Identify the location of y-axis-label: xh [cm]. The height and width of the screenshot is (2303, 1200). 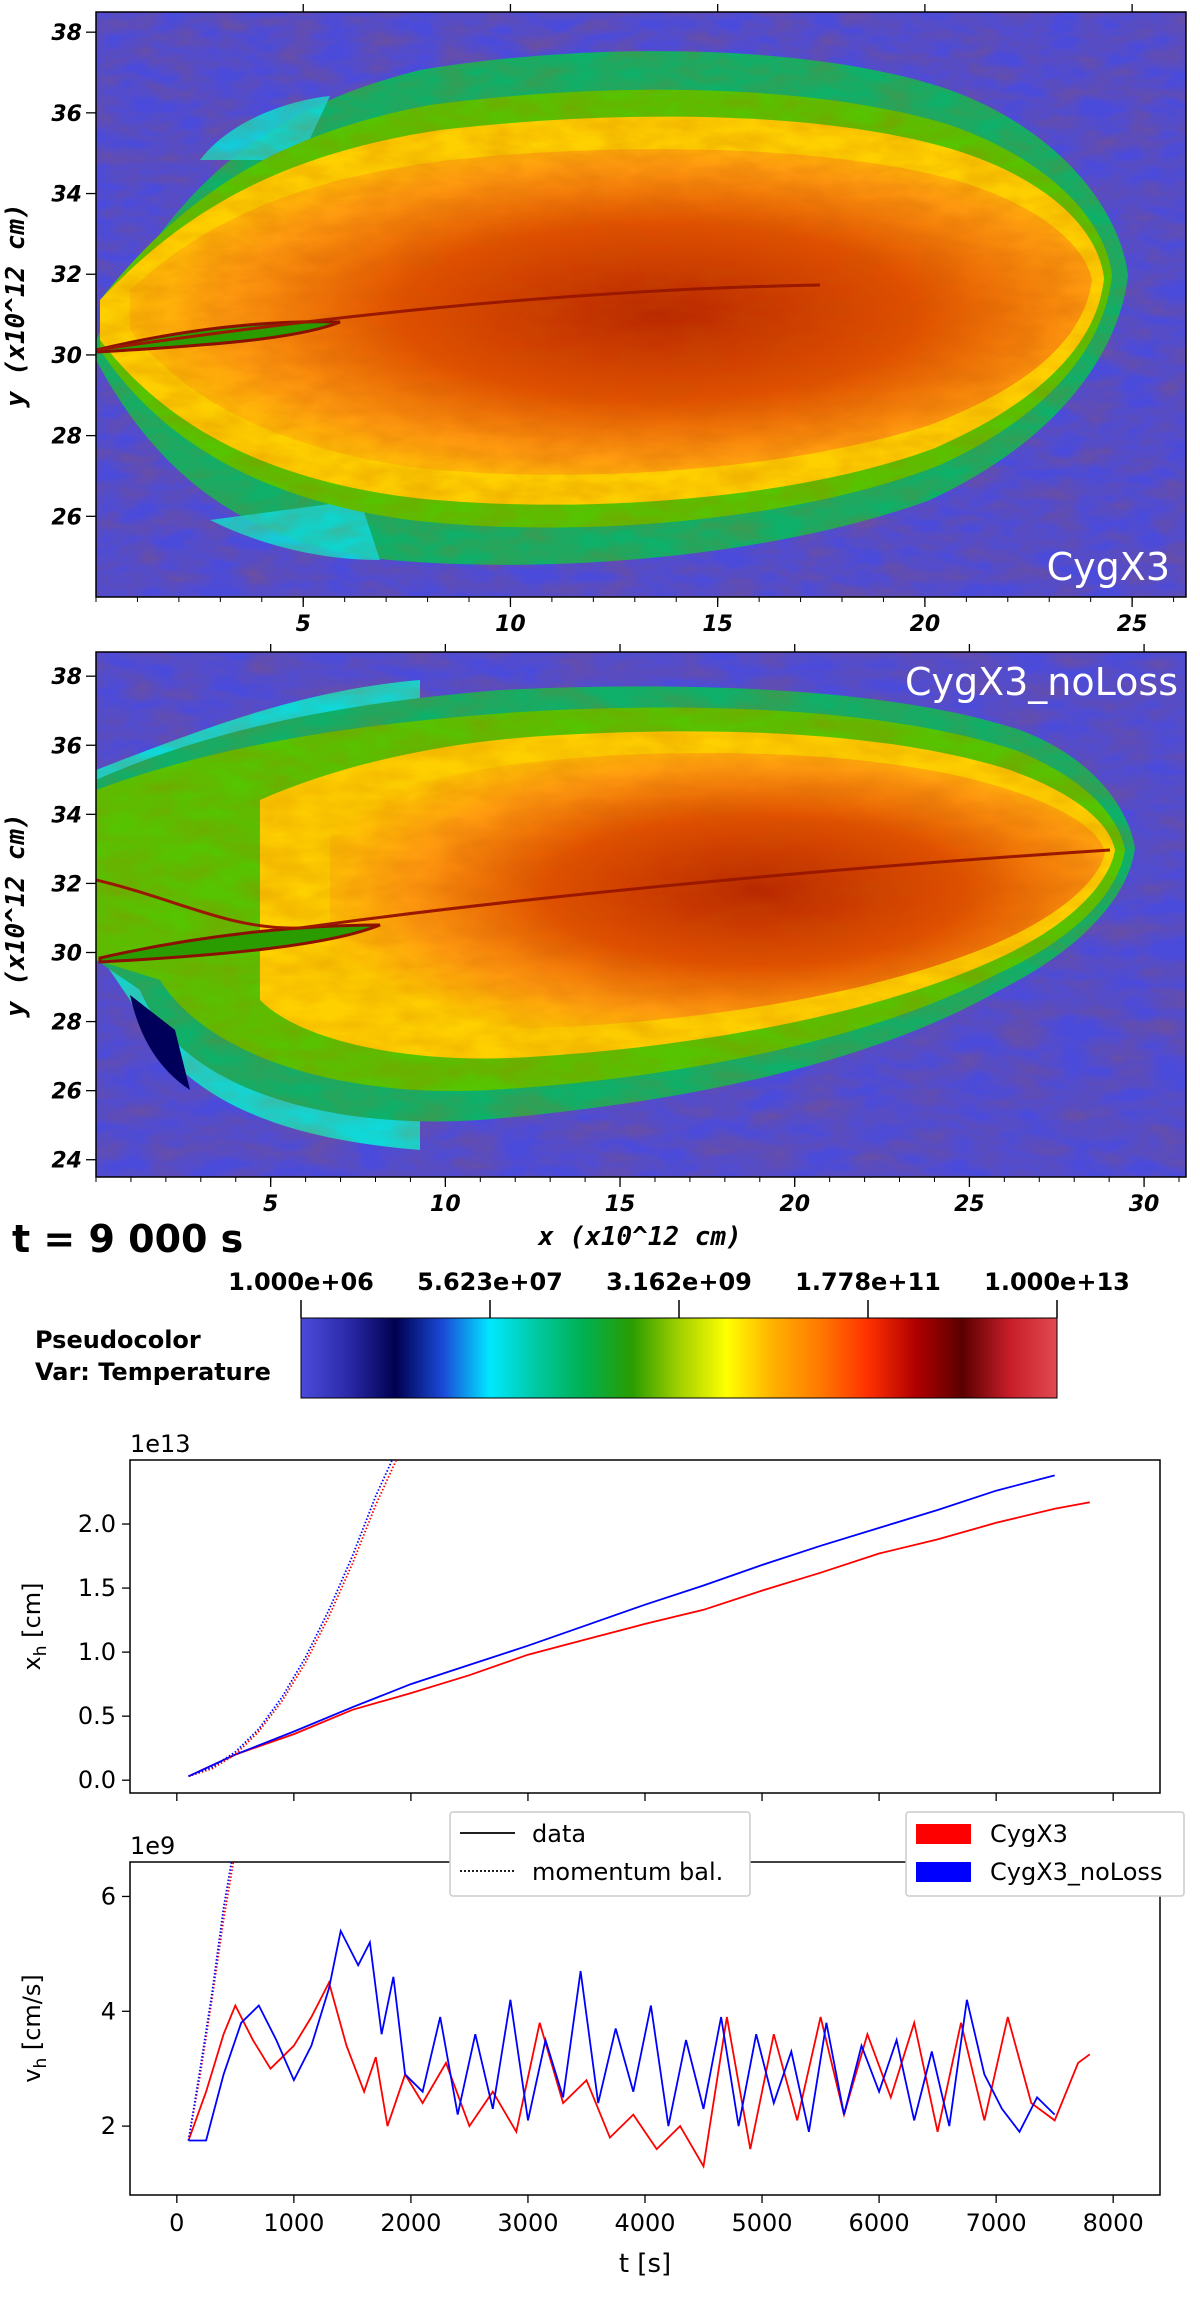
(34, 1627).